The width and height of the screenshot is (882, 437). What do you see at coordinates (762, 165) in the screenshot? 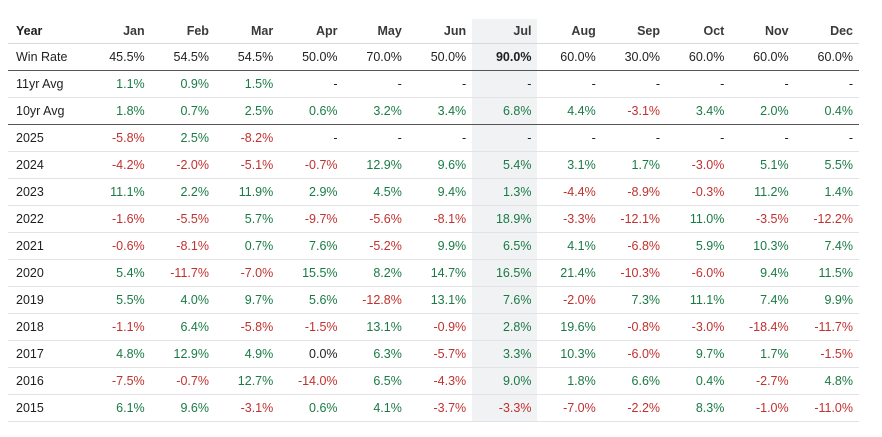
I see `value-cell: 5.1%` at bounding box center [762, 165].